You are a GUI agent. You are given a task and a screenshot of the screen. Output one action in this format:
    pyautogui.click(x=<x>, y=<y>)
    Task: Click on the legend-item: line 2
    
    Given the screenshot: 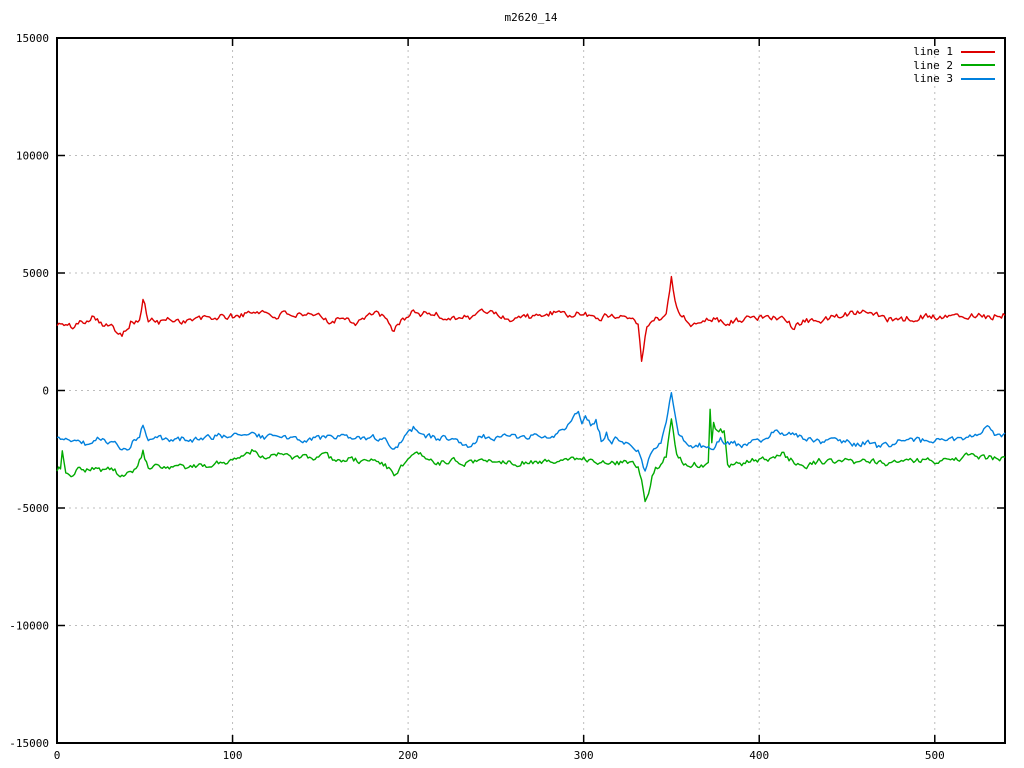 What is the action you would take?
    pyautogui.click(x=910, y=66)
    